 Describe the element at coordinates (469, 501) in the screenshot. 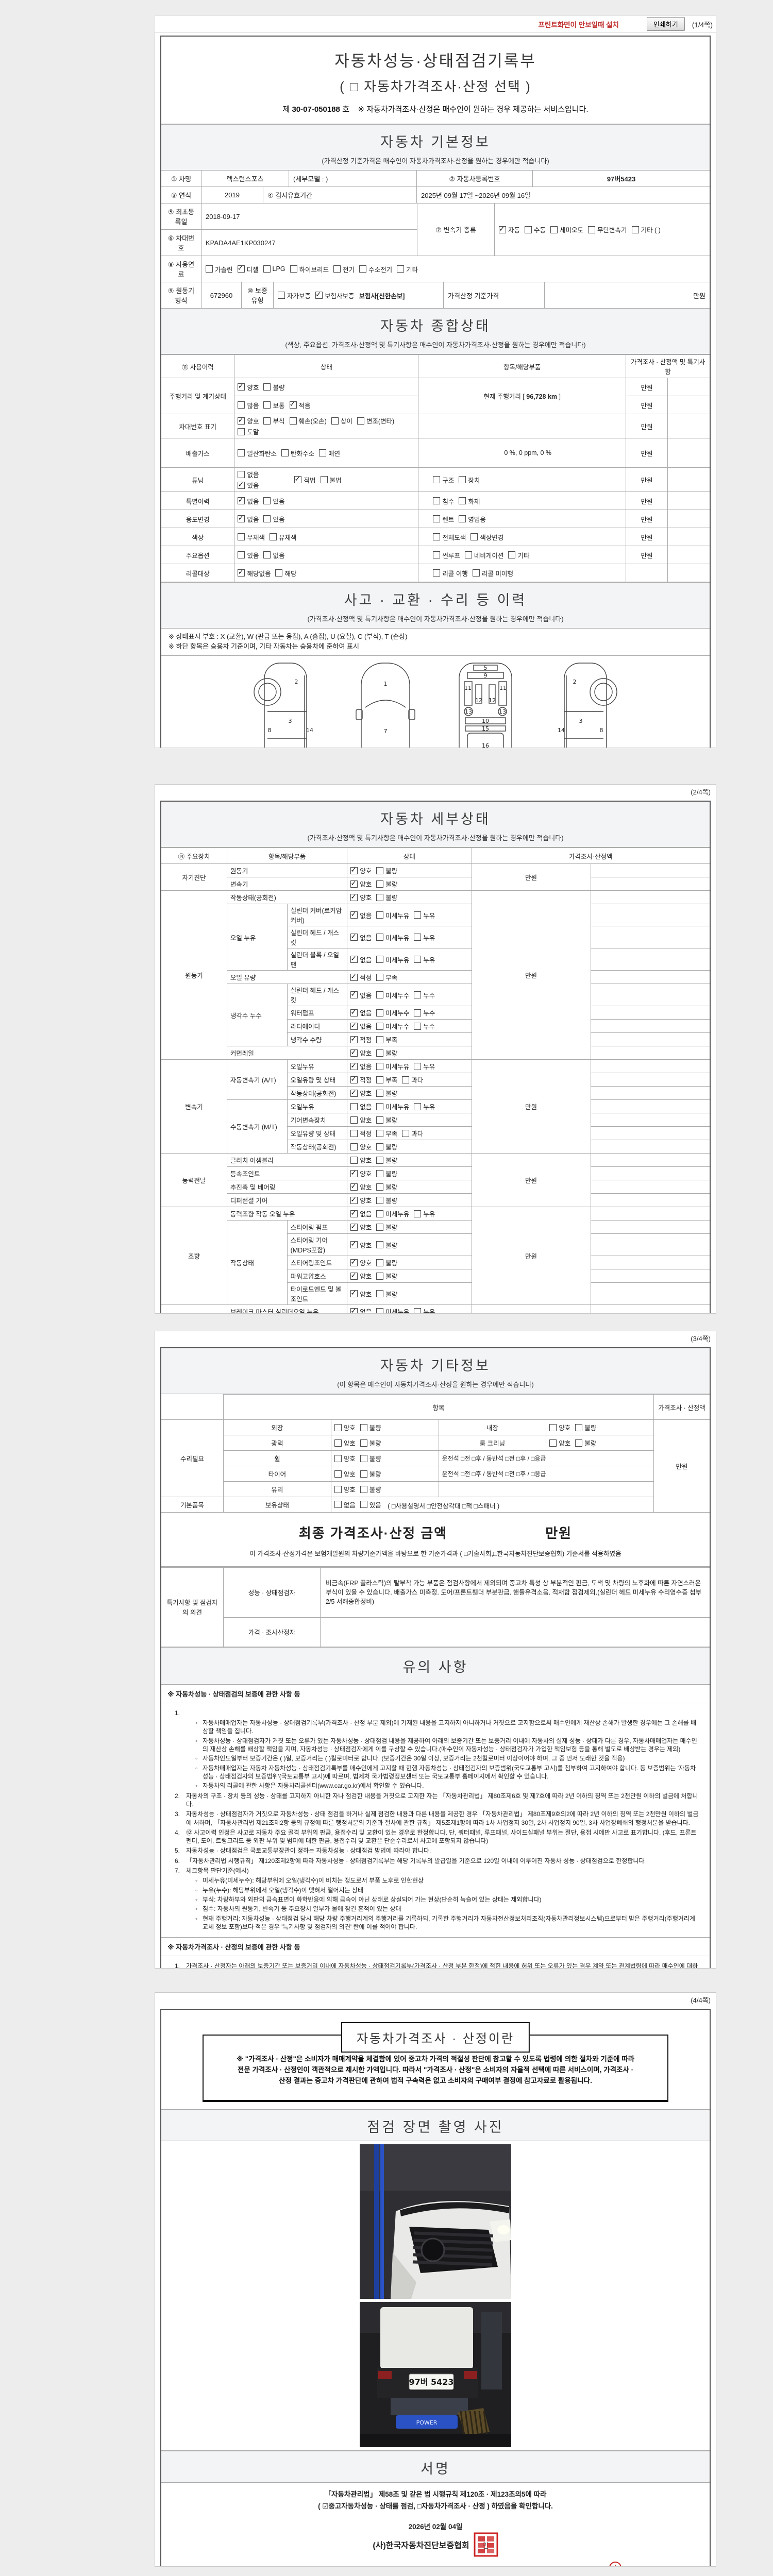

I see `checkbox-화재: 화재` at that location.